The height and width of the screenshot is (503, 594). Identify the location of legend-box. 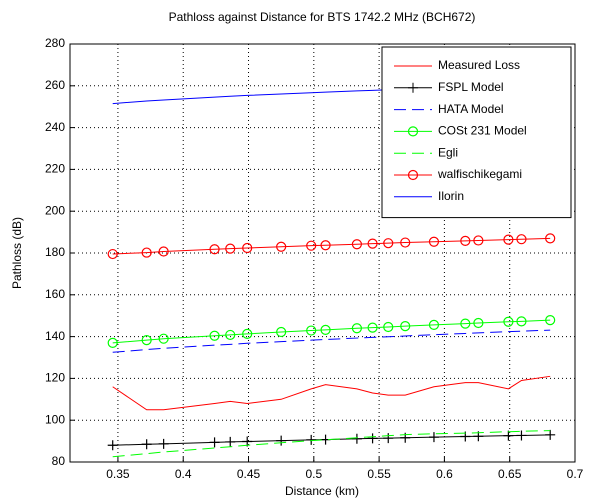
(476, 132).